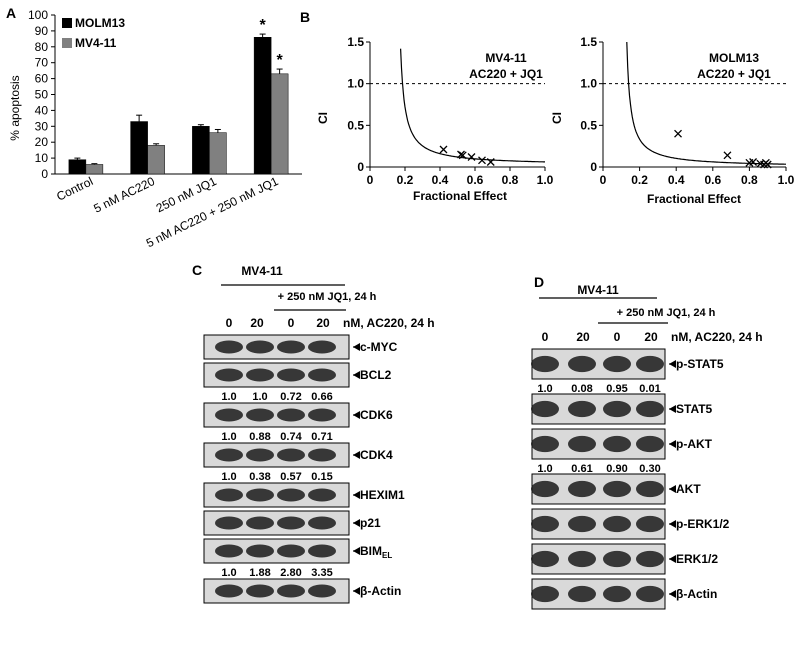 The height and width of the screenshot is (652, 800). What do you see at coordinates (139, 148) in the screenshot?
I see `bar-molm13` at bounding box center [139, 148].